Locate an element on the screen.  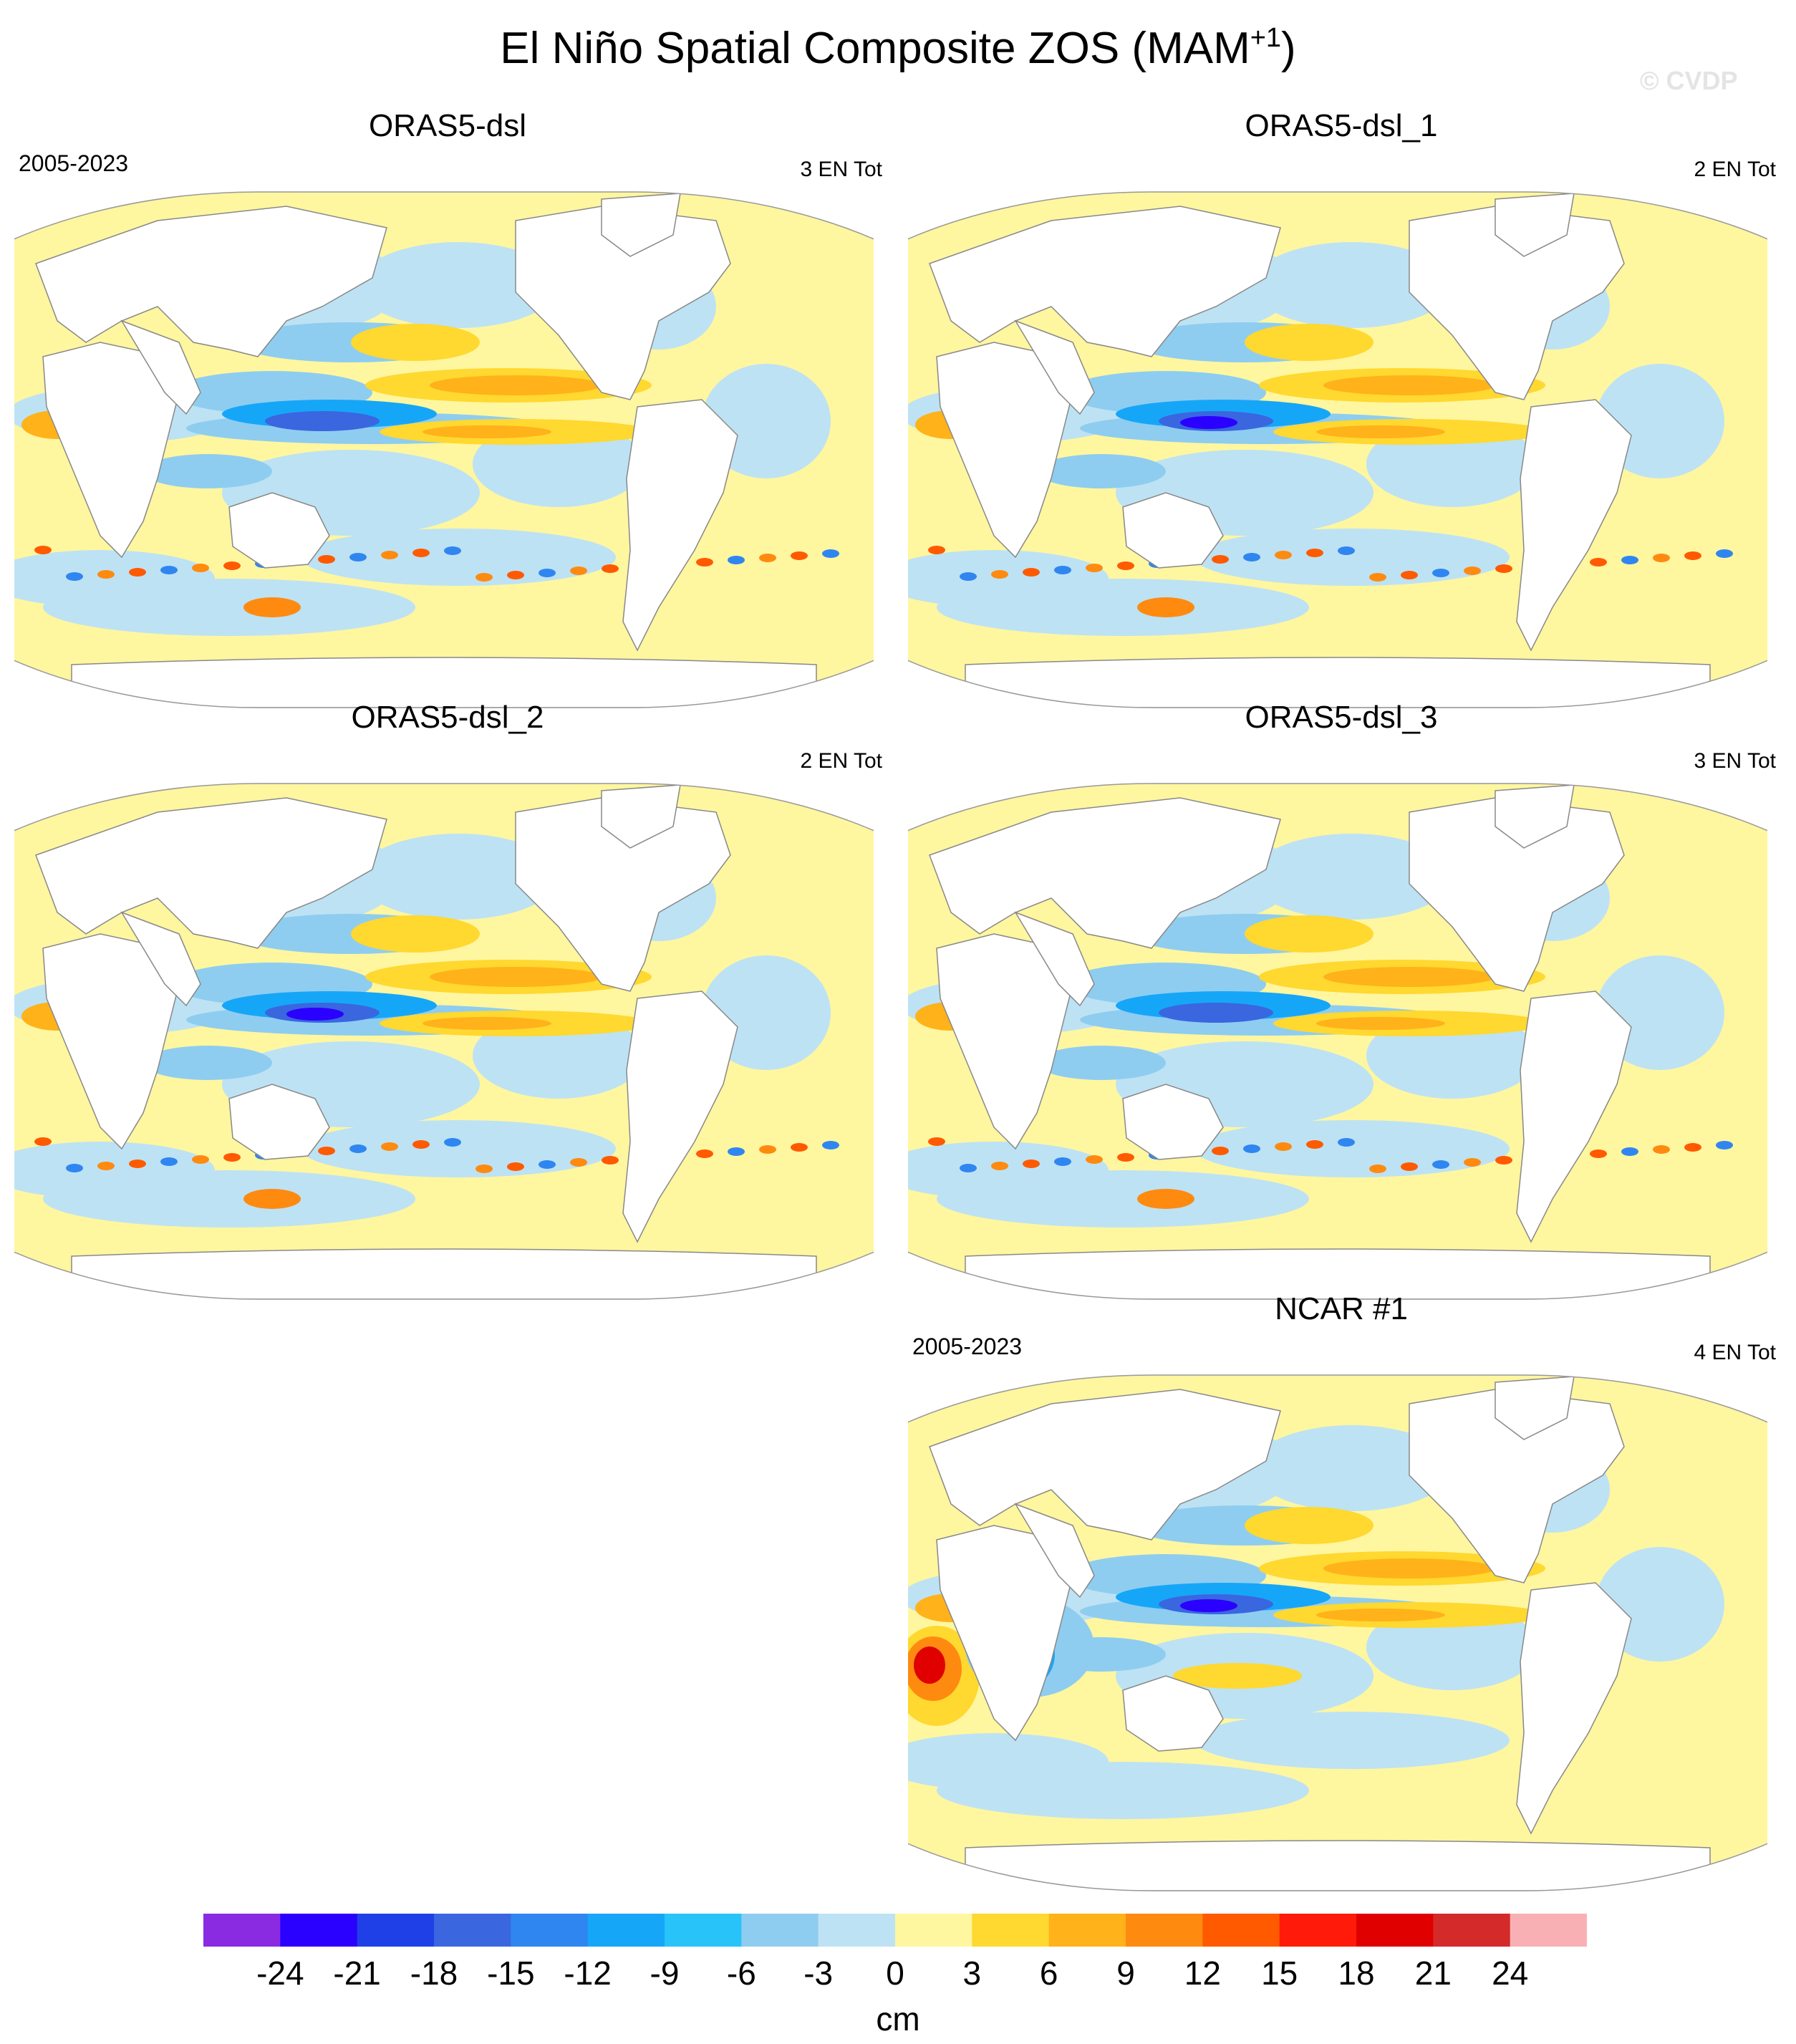
panel-oras5-dsl-3: ORAS5-dsl_3 3 EN Tot is located at coordinates (1342, 999).